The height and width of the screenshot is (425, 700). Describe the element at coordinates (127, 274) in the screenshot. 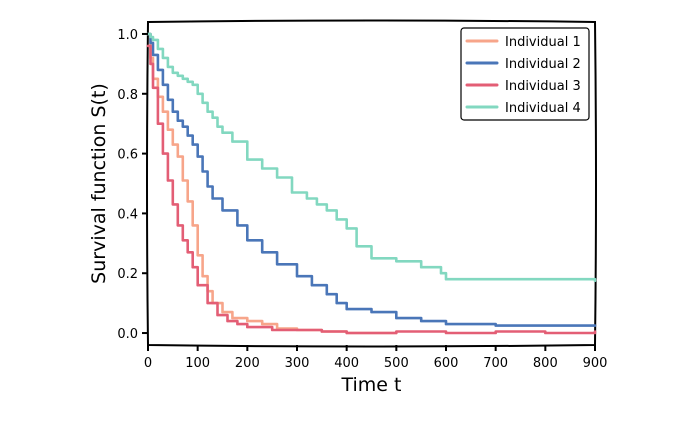

I see `y-tick-label: 0.2` at that location.